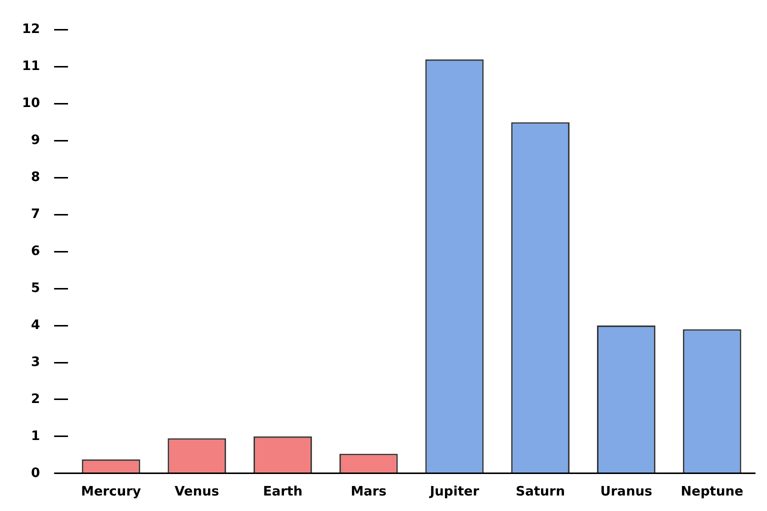  I want to click on x-tick-label: Saturn, so click(540, 492).